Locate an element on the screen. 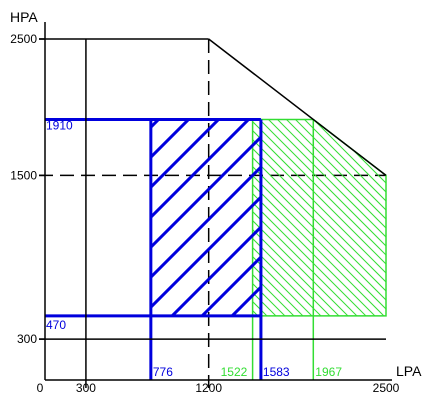  x-tick-label-1: 300 is located at coordinates (86, 388).